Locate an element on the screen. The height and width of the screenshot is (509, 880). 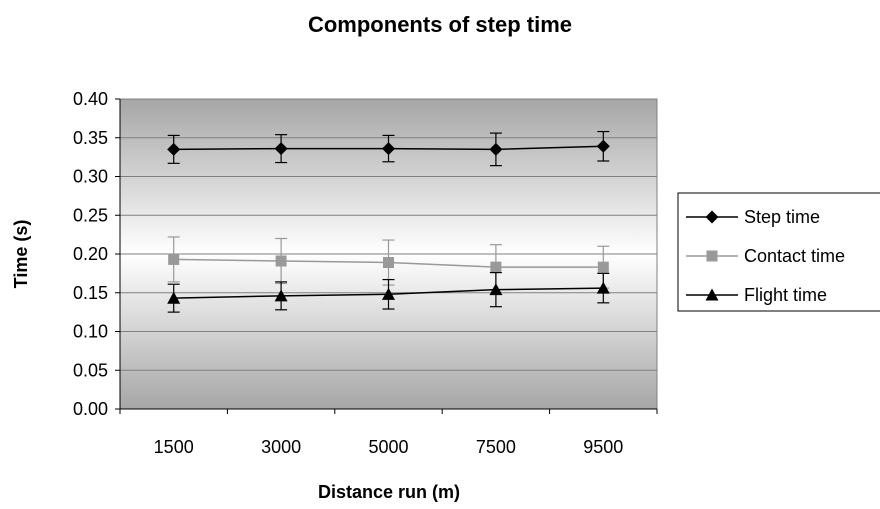
legend: Step time Contact time Flight time is located at coordinates (778, 252).